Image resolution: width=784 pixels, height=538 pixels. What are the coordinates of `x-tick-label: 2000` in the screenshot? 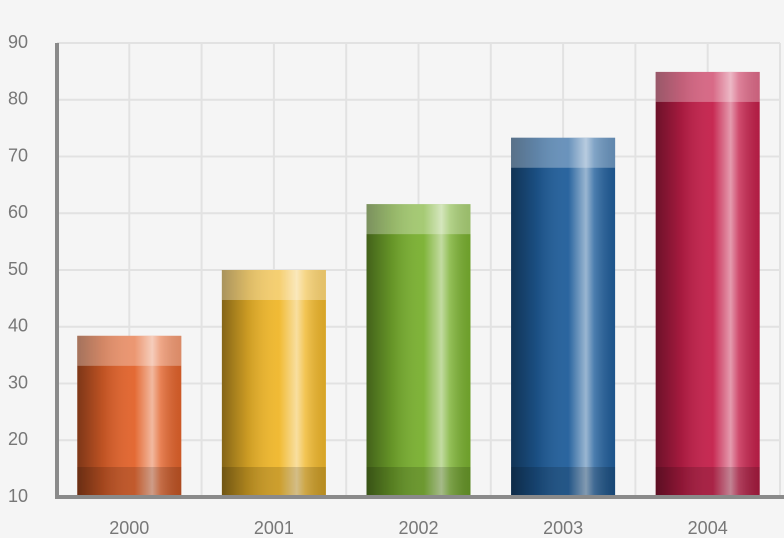 It's located at (129, 528).